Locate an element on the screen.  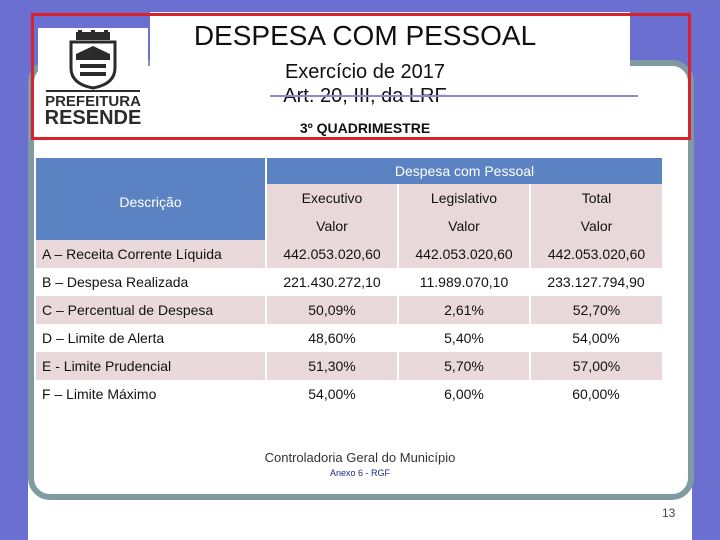
table-row: D – Limite de Alerta 48,60% 5,40% 54,00% is located at coordinates (349, 338).